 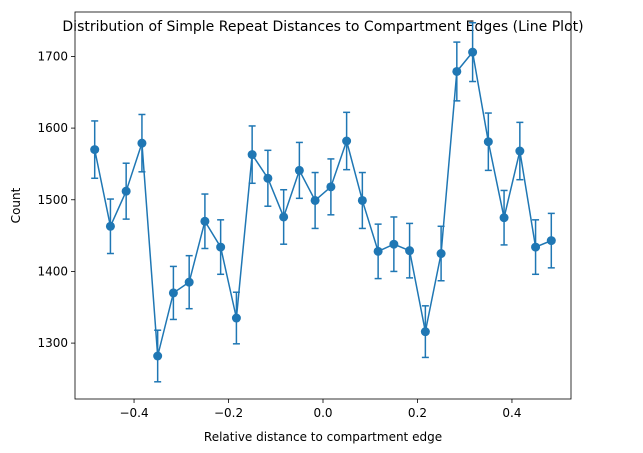 I want to click on x-tick-label: 0.2, so click(x=417, y=413).